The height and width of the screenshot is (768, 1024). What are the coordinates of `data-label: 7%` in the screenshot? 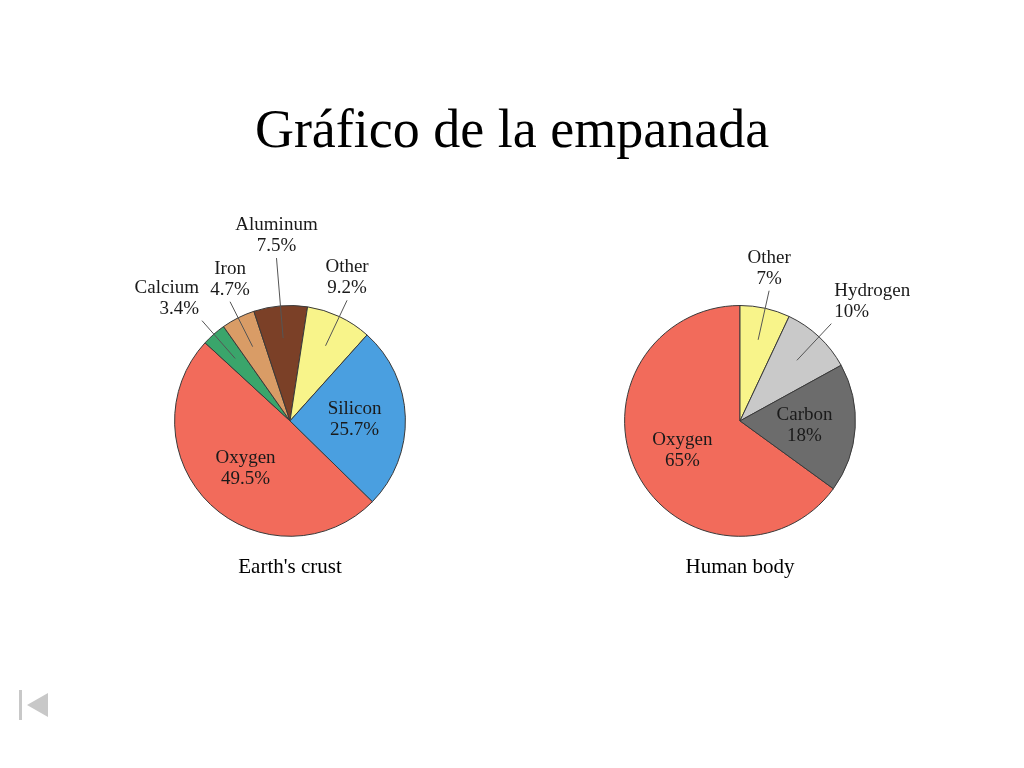 It's located at (769, 277).